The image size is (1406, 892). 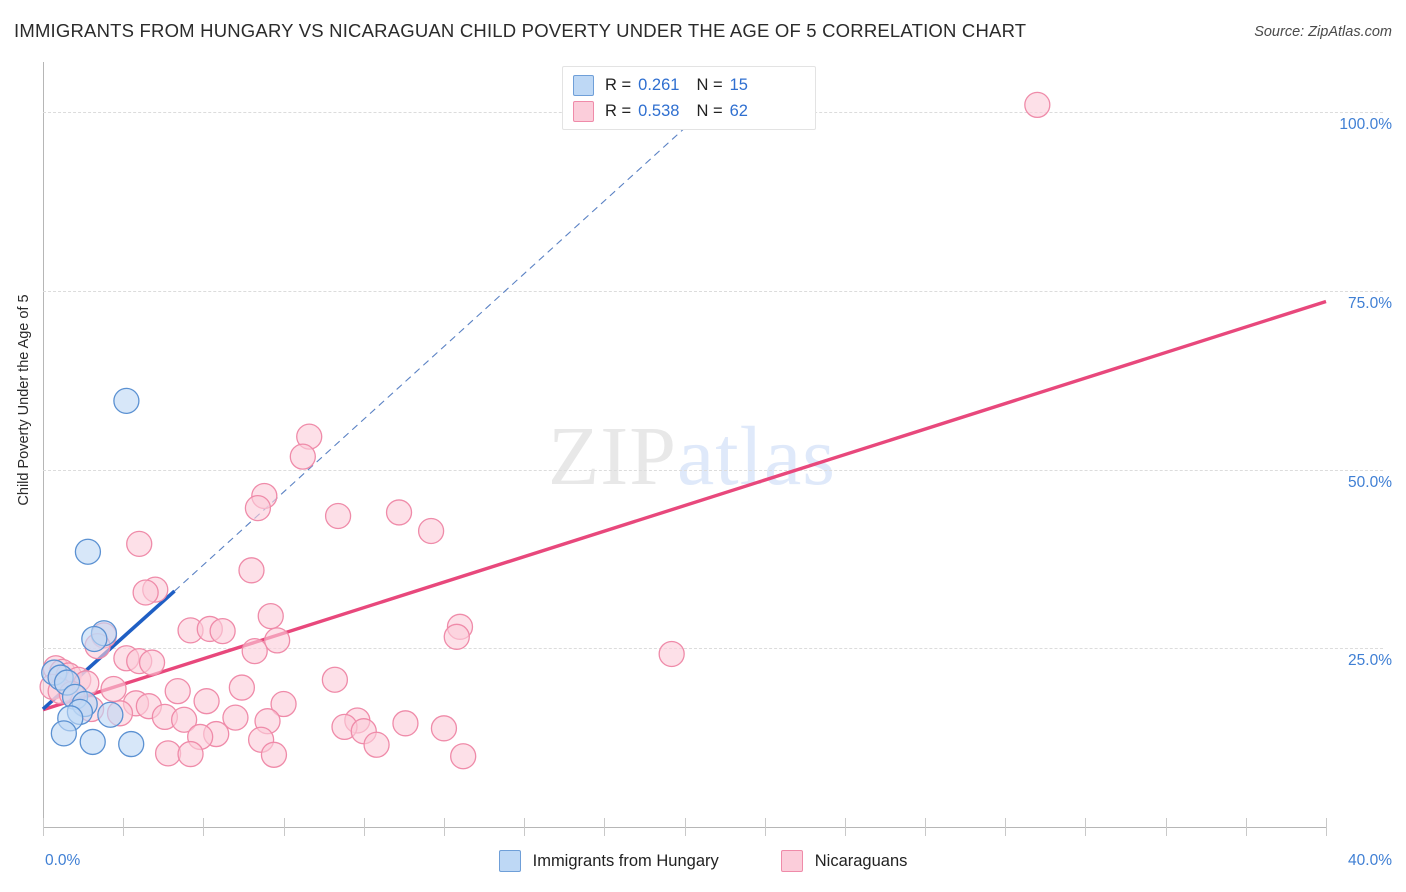 I want to click on y-axis-label-100-0%: 100.0%, so click(x=1365, y=125).